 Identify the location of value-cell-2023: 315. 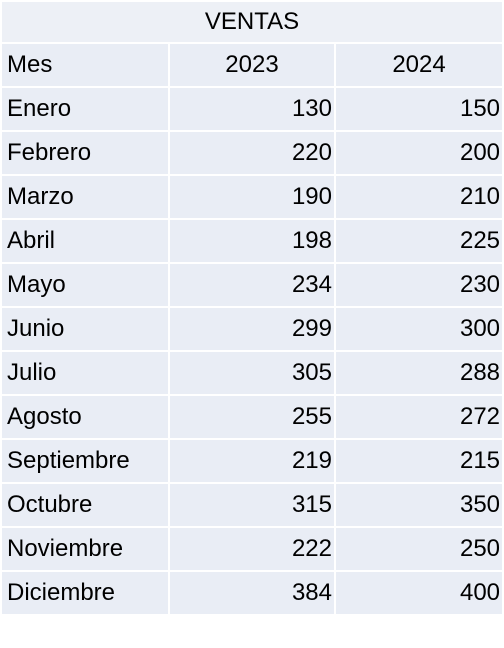
(252, 505).